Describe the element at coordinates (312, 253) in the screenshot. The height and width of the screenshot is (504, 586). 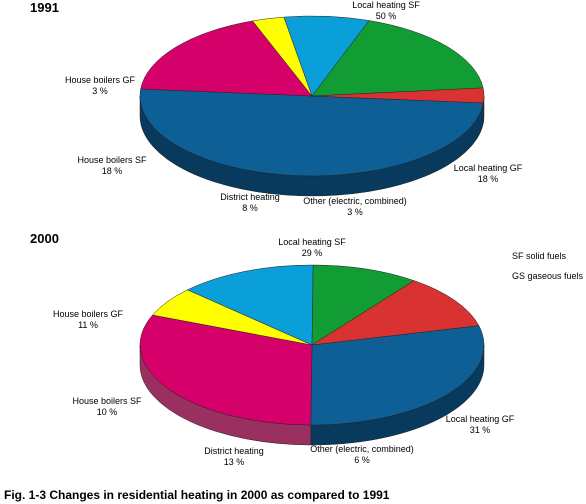
I see `slice-value-local-heating-sf: 29 %` at that location.